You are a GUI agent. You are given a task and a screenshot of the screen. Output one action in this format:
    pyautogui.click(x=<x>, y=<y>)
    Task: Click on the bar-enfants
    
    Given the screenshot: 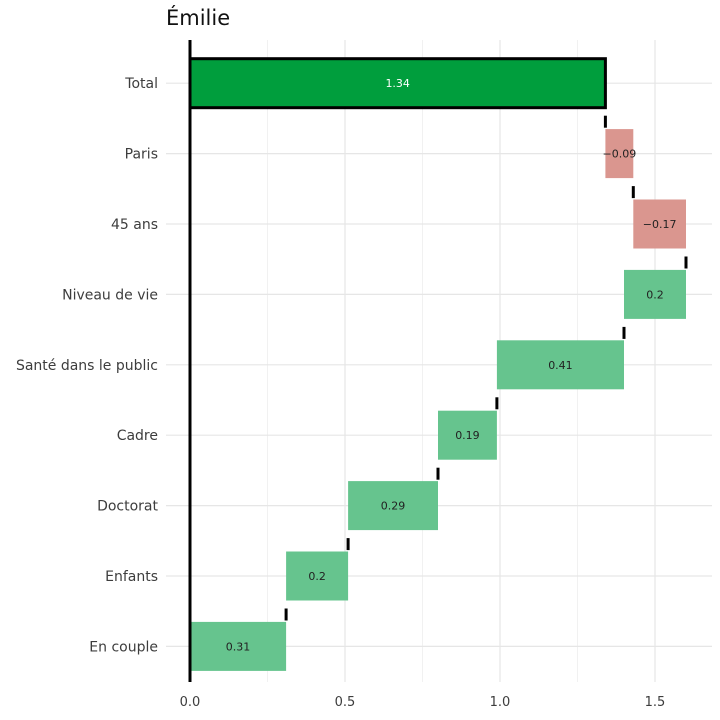 What is the action you would take?
    pyautogui.click(x=317, y=576)
    